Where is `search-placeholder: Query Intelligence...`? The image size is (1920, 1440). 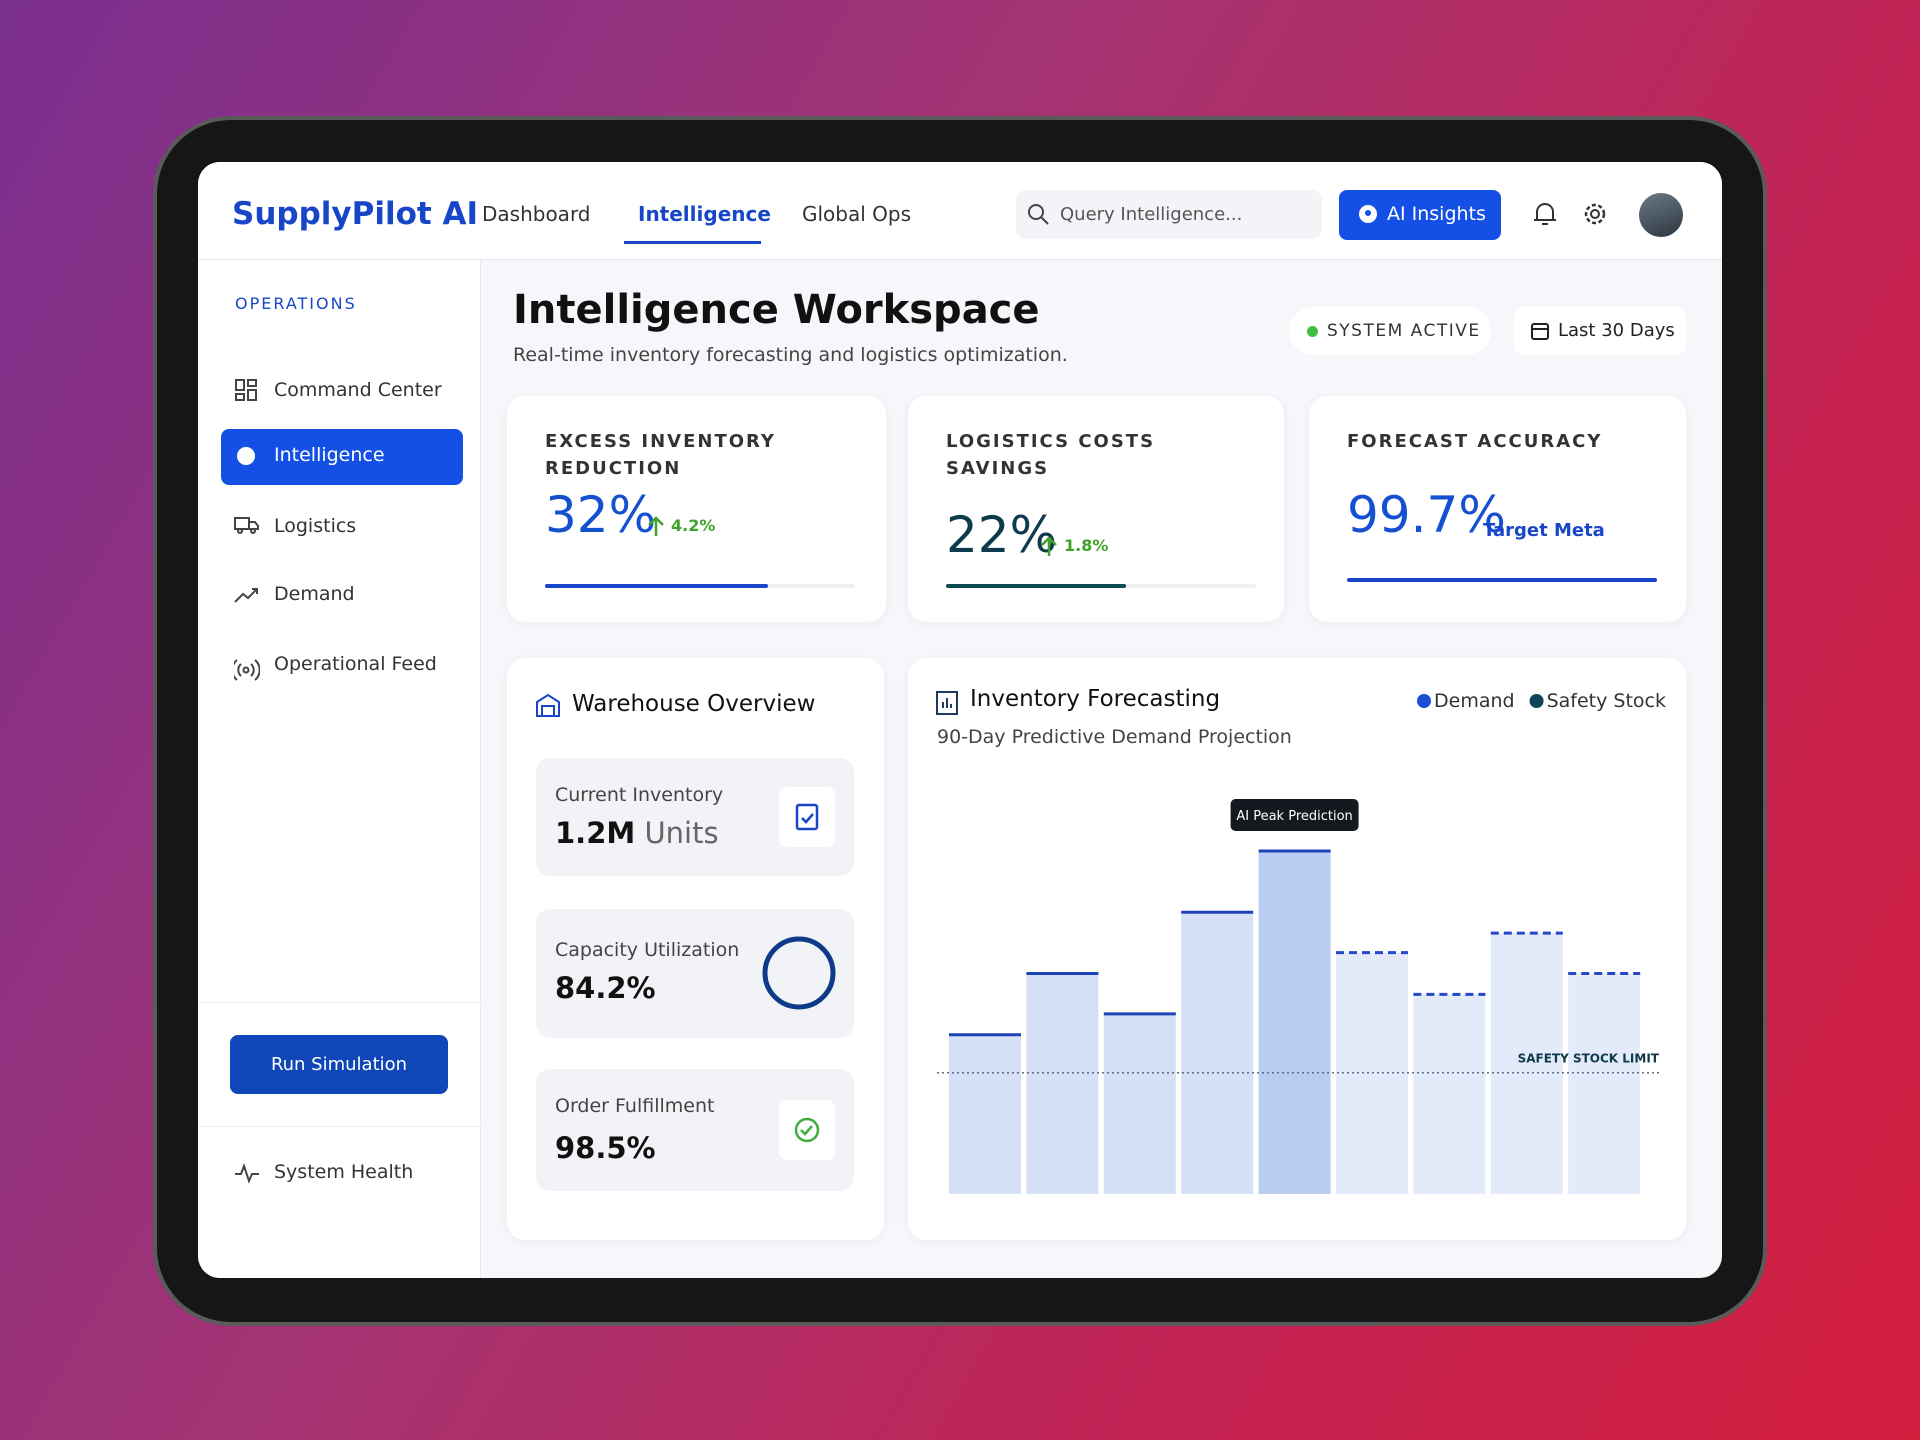 search-placeholder: Query Intelligence... is located at coordinates (1151, 214).